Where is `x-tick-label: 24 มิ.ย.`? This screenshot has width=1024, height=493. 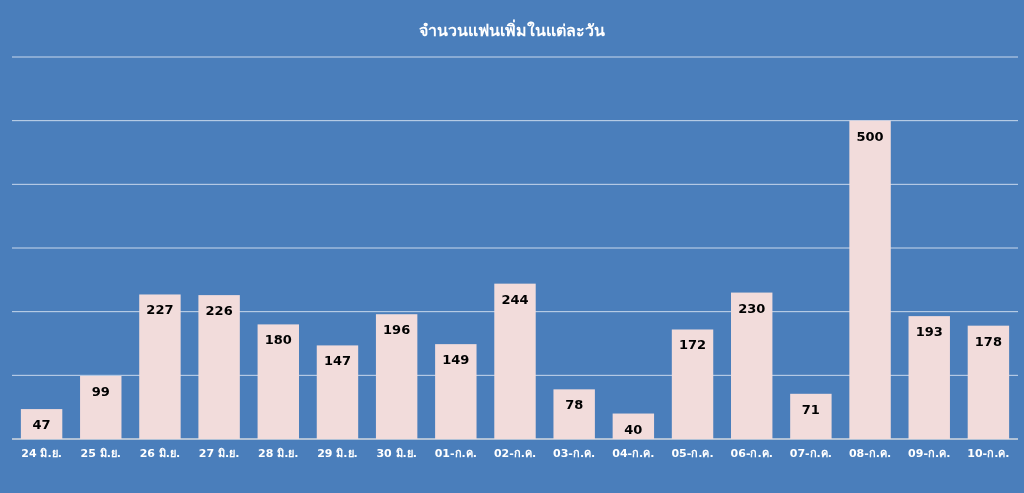 x-tick-label: 24 มิ.ย. is located at coordinates (41, 453).